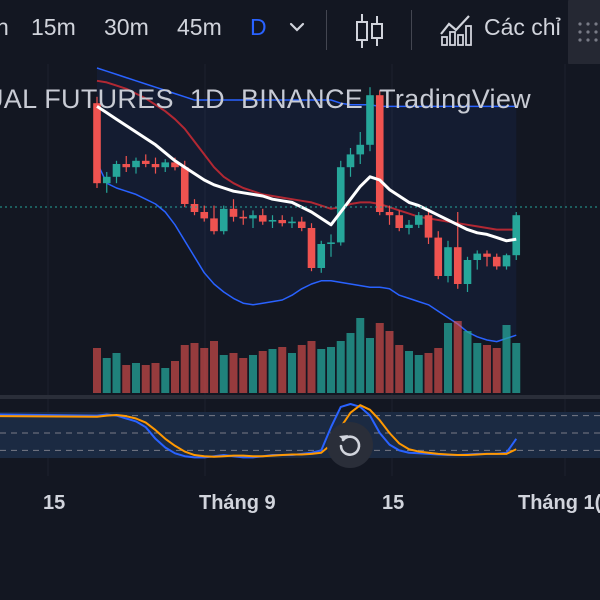 This screenshot has height=600, width=600. Describe the element at coordinates (4, 27) in the screenshot. I see `timeframe-button-prev: n` at that location.